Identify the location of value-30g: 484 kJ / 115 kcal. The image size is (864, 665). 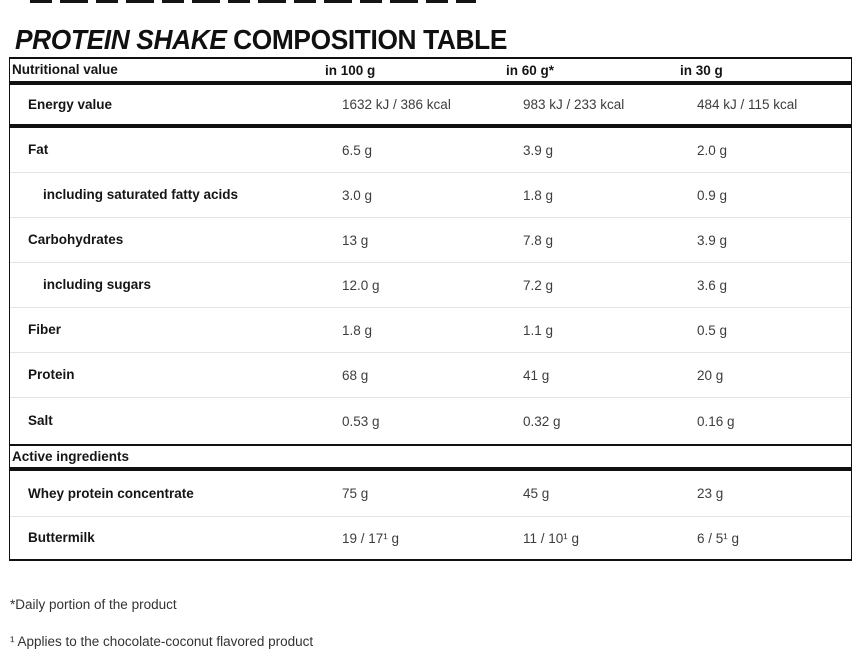
(747, 104).